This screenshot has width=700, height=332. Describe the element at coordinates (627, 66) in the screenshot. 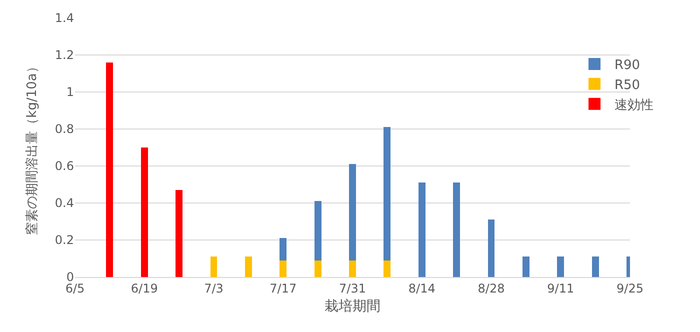

I see `legend-label: R90` at that location.